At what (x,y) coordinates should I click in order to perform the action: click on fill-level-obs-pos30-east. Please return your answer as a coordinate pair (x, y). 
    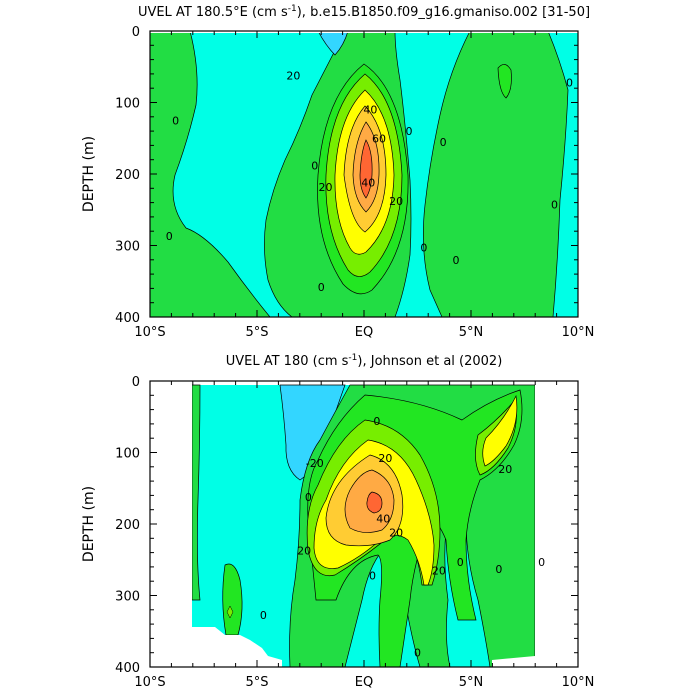
    Looking at the image, I should click on (500, 430).